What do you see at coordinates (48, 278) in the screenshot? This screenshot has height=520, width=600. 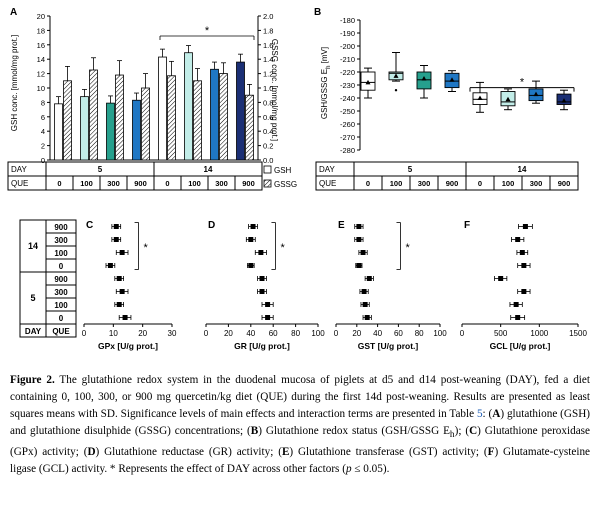 I see `table-border` at bounding box center [48, 278].